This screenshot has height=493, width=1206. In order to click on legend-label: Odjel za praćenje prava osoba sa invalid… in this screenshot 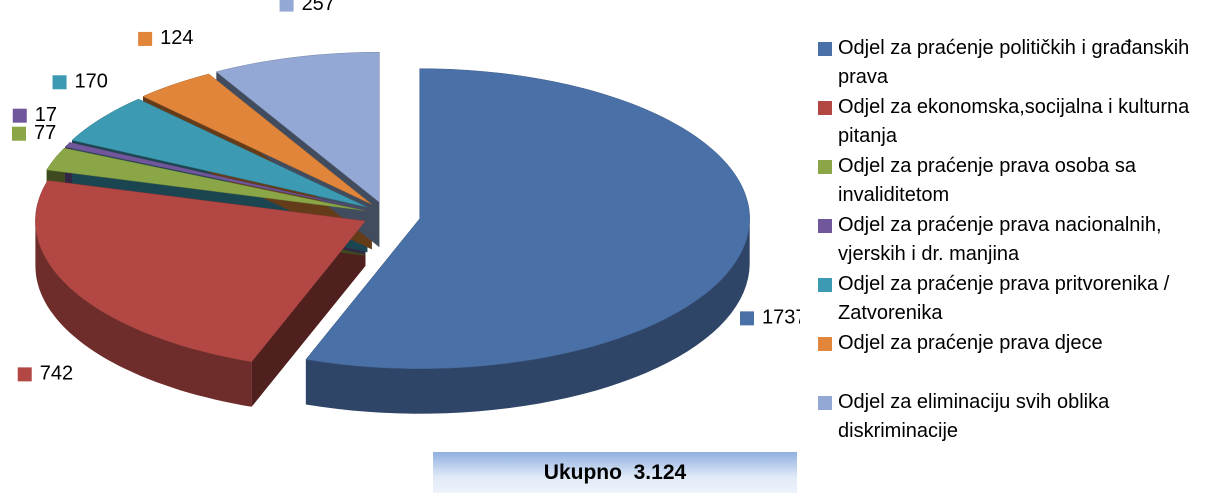, I will do `click(987, 180)`.